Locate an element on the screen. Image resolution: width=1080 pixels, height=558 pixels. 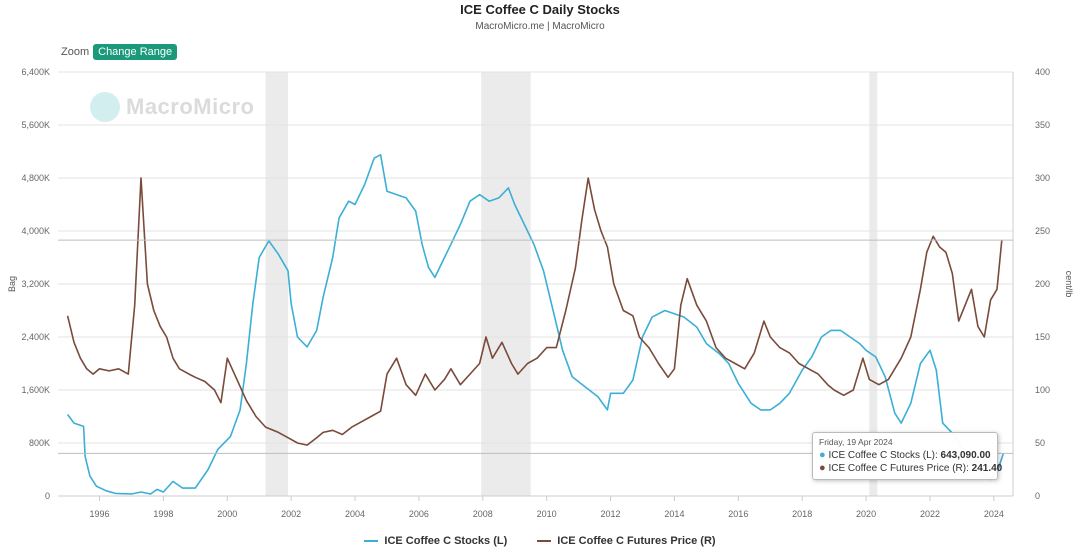
x-tick-label: 2014 is located at coordinates (674, 514).